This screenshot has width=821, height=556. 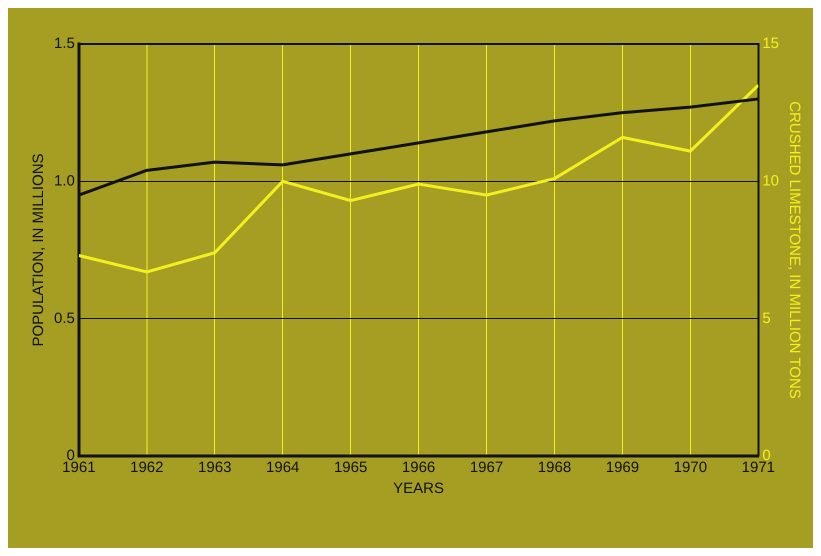 What do you see at coordinates (64, 318) in the screenshot?
I see `y-tick-label: 0.5` at bounding box center [64, 318].